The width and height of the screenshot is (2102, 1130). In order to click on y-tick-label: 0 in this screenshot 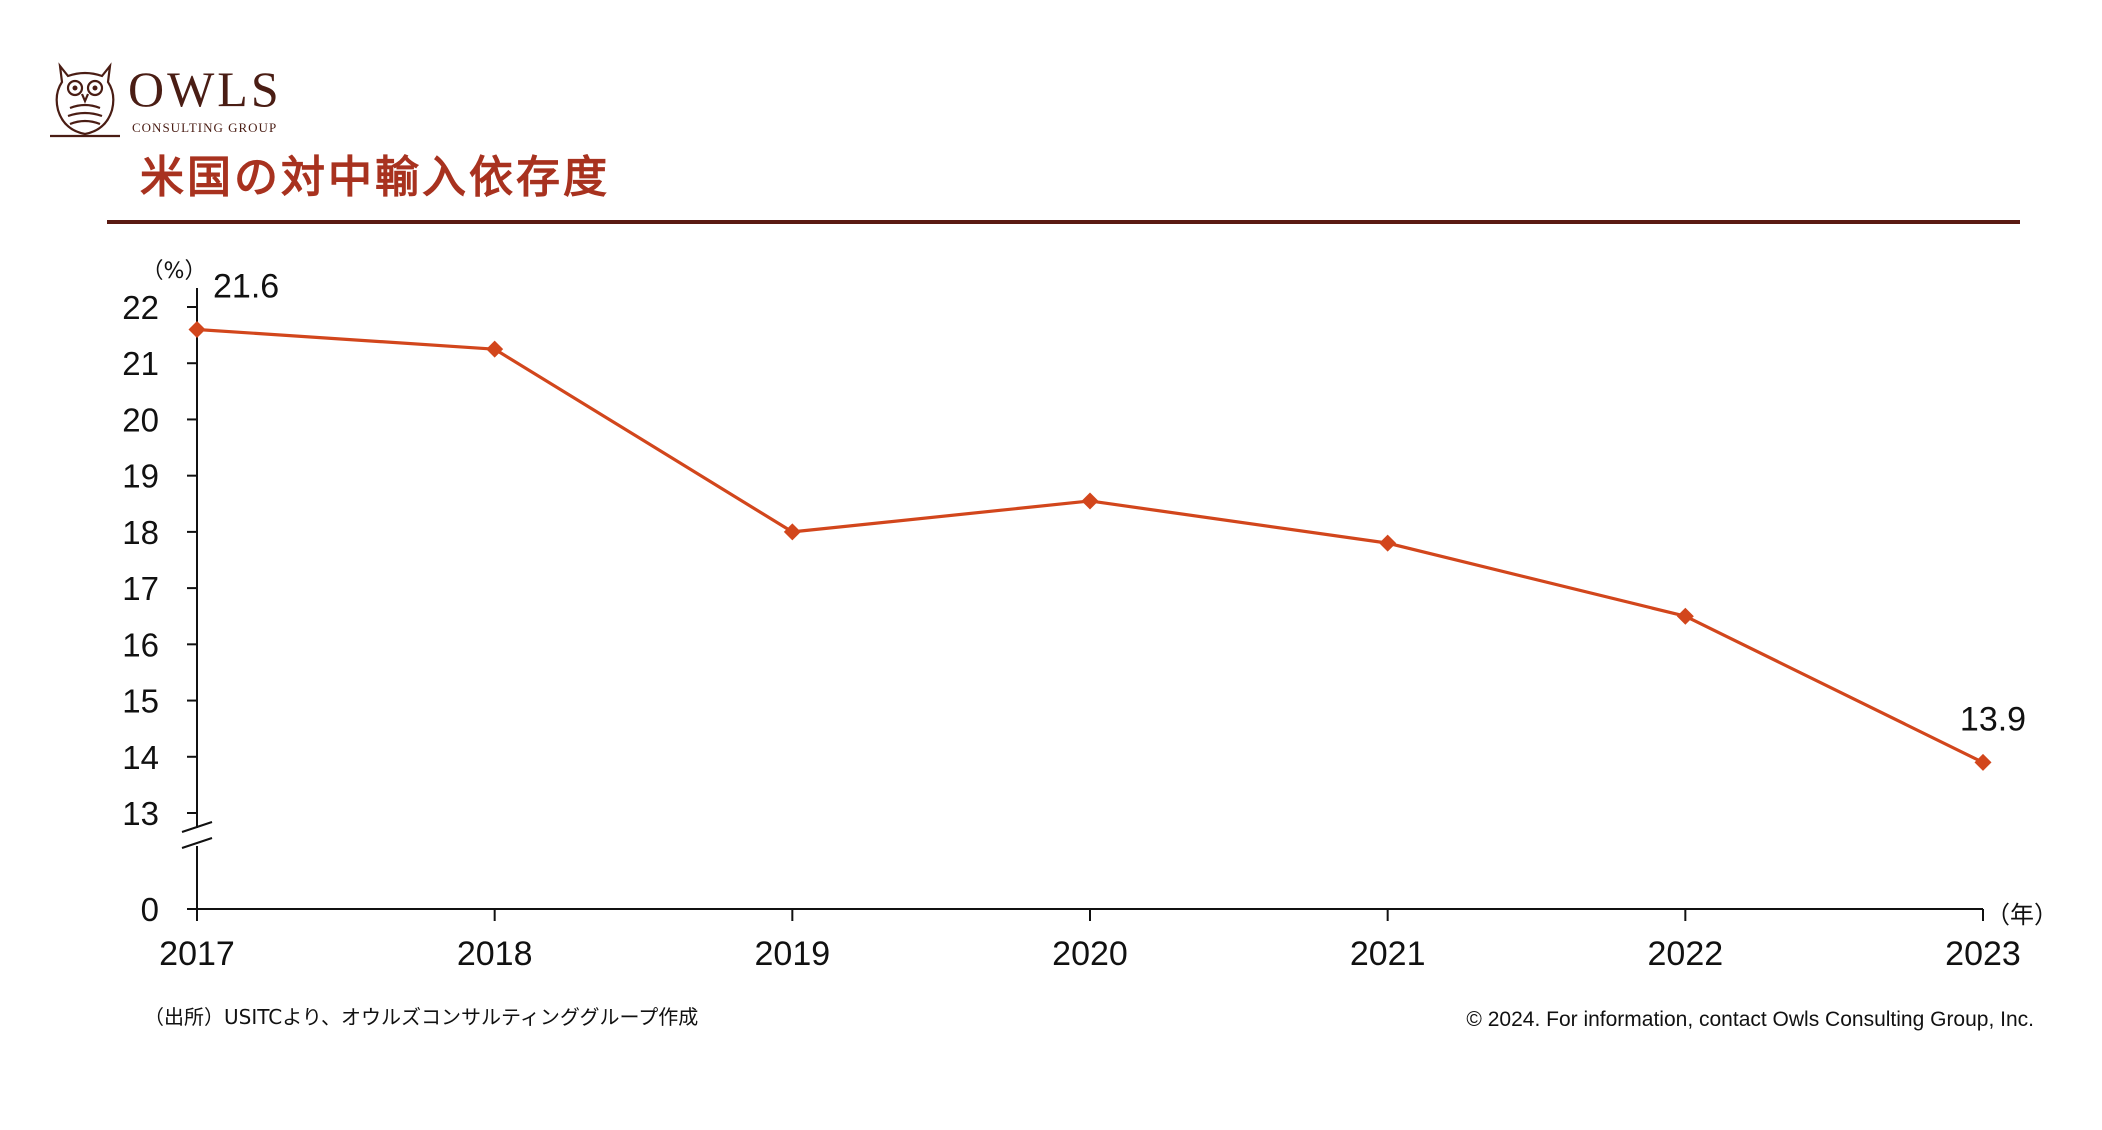, I will do `click(150, 909)`.